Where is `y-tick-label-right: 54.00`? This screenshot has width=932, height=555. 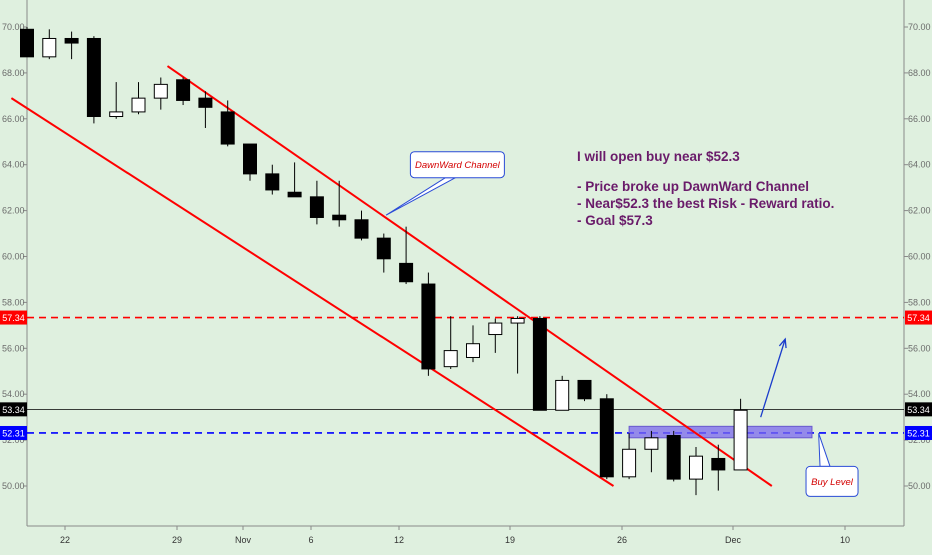 y-tick-label-right: 54.00 is located at coordinates (919, 394).